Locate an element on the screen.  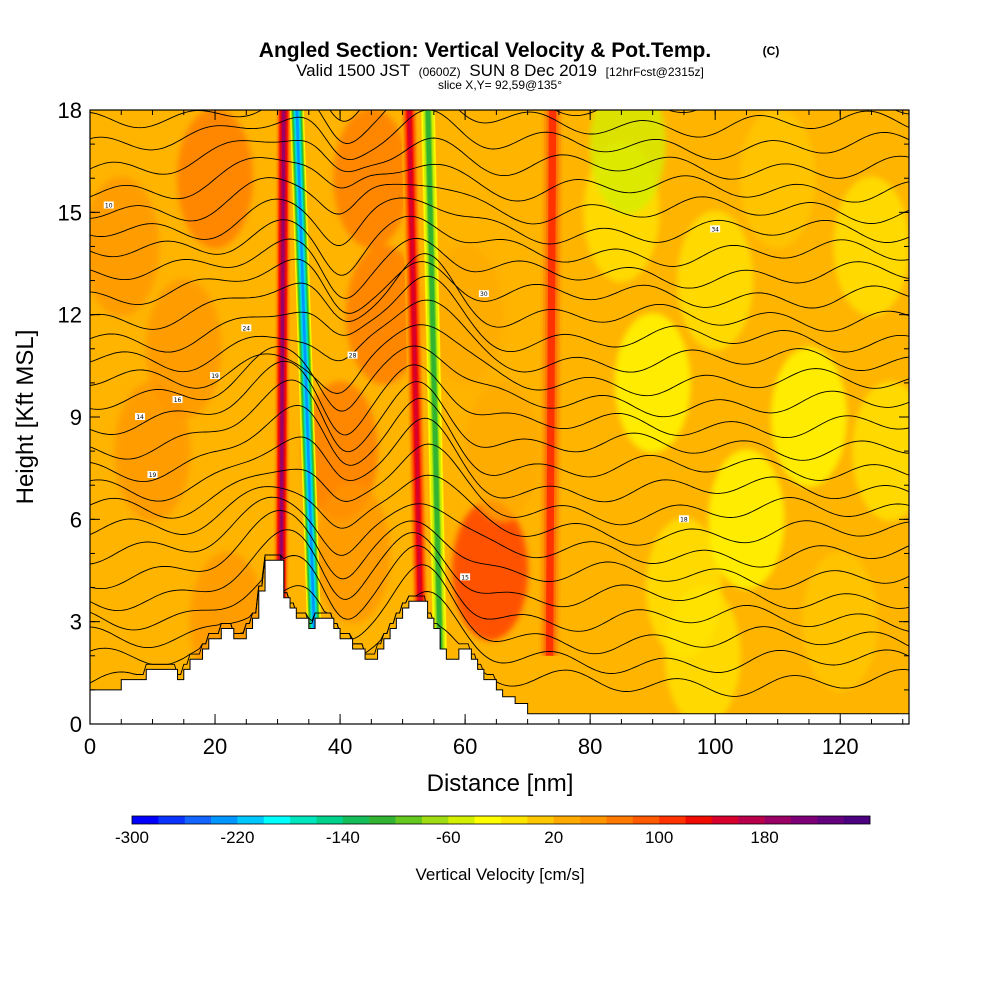
y-tick-label: 15 is located at coordinates (70, 212).